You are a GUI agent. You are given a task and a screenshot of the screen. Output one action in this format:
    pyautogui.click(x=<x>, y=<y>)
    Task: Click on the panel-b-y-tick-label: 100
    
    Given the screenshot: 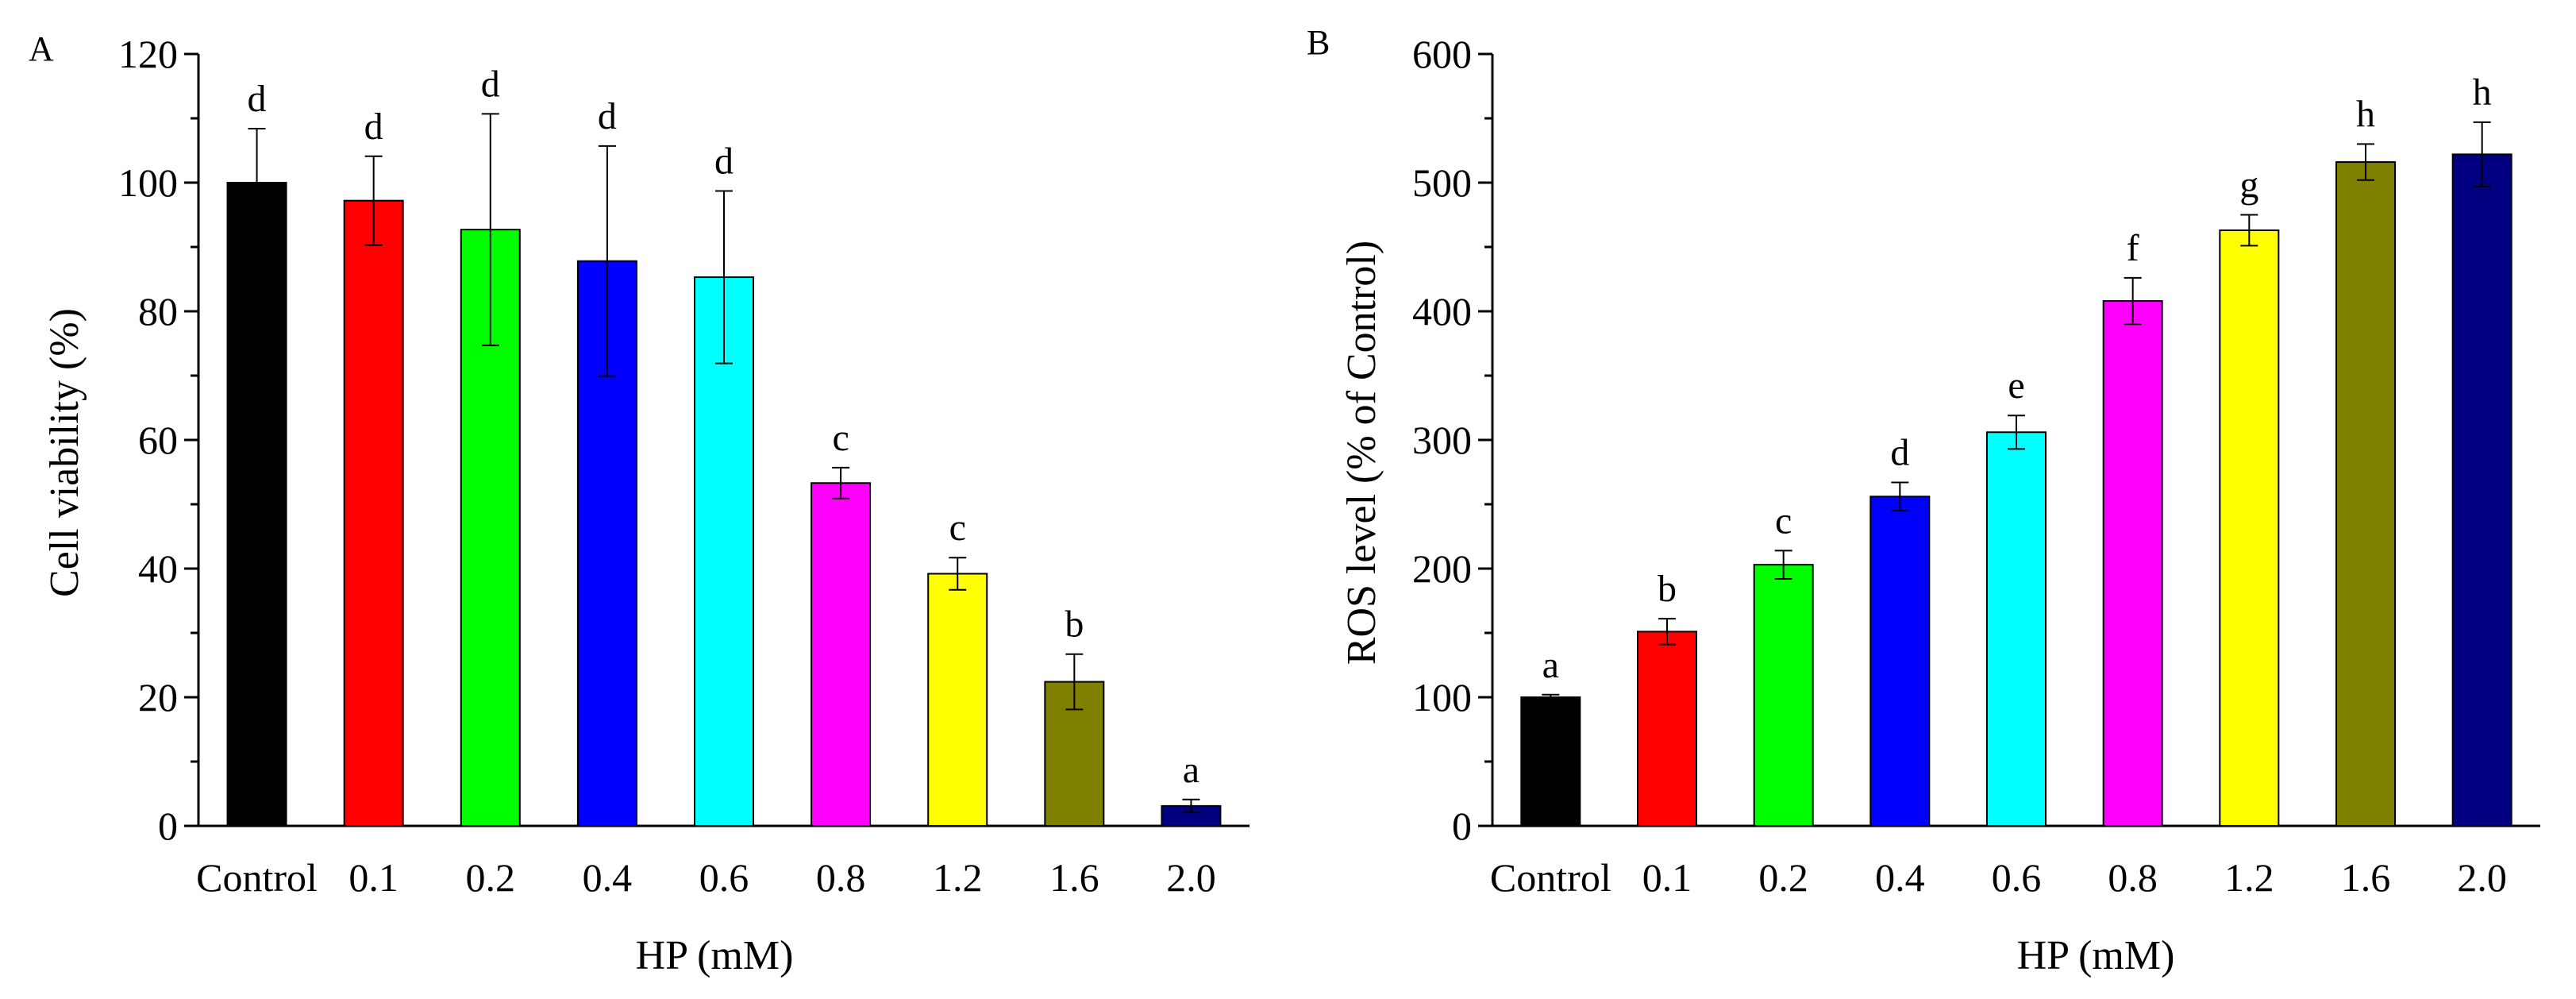 What is the action you would take?
    pyautogui.click(x=1442, y=697)
    